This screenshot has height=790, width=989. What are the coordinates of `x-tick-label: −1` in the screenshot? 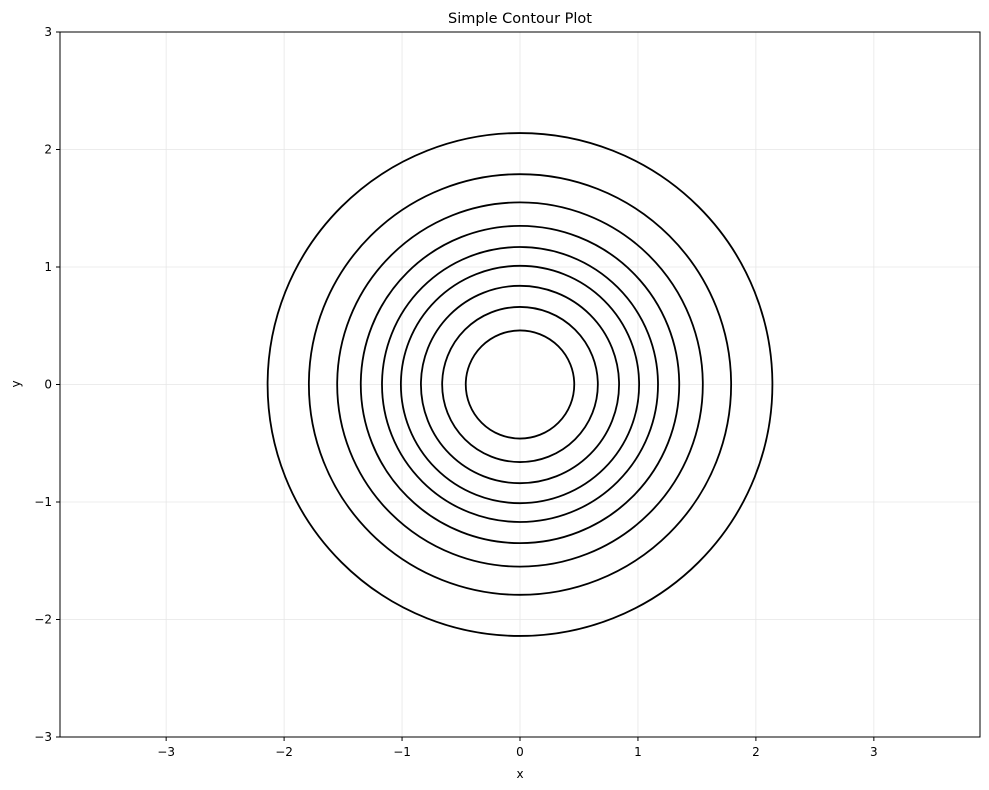 It's located at (402, 752).